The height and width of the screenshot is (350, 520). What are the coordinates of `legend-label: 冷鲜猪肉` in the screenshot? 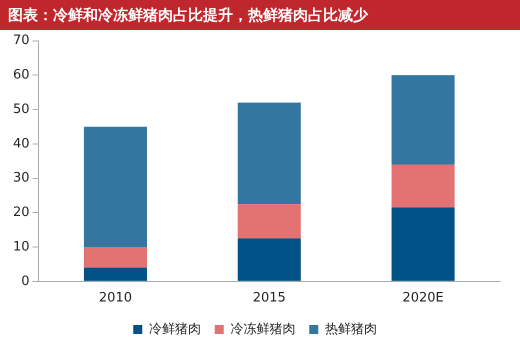 It's located at (174, 329).